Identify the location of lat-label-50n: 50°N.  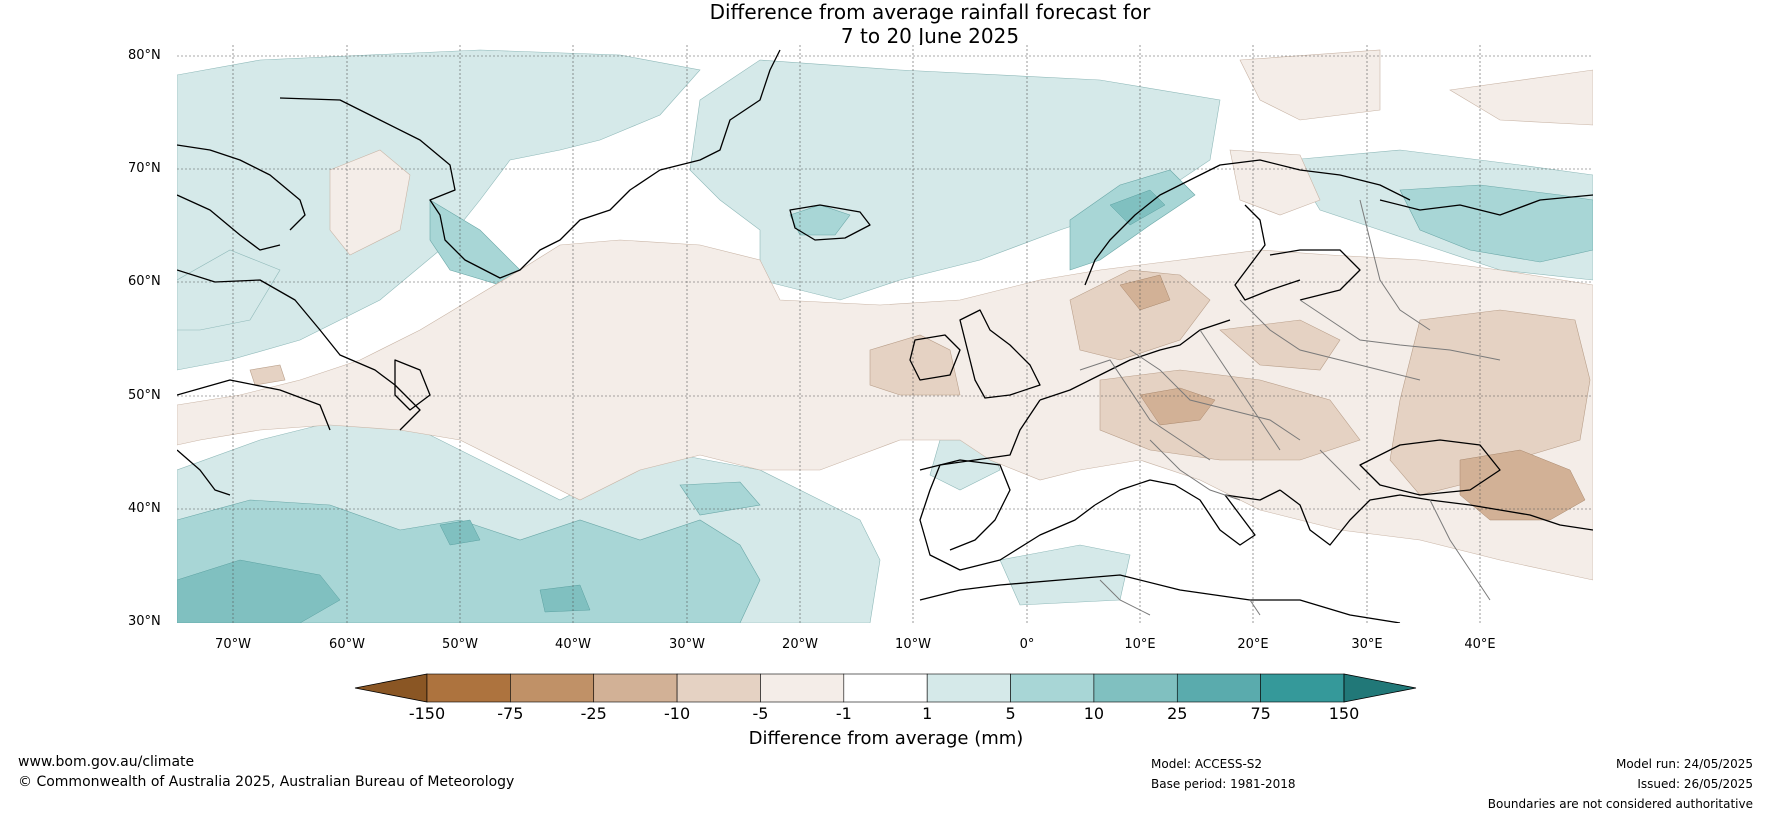
(144, 395).